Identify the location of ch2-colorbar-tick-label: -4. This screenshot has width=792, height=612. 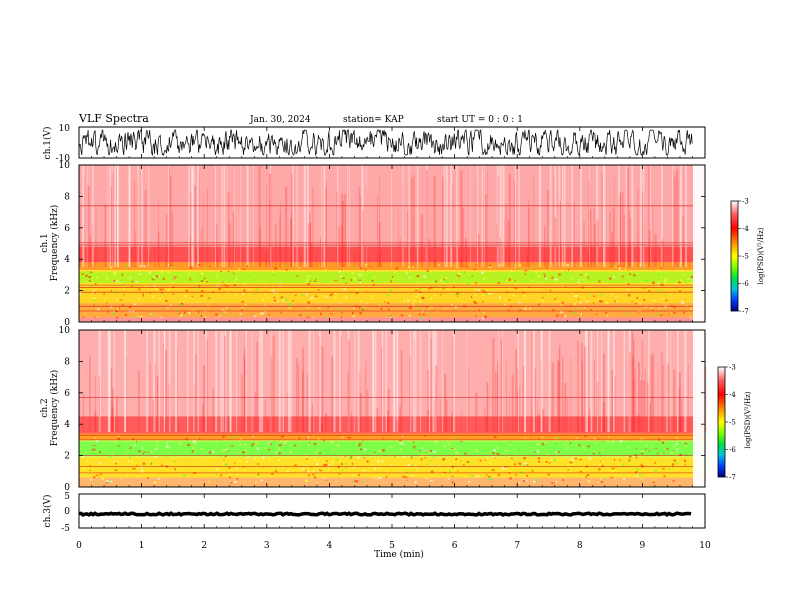
(732, 395).